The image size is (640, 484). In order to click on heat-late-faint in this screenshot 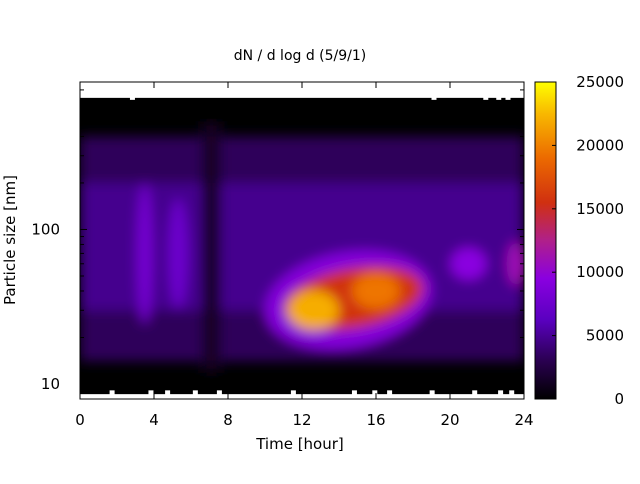, I will do `click(468, 263)`.